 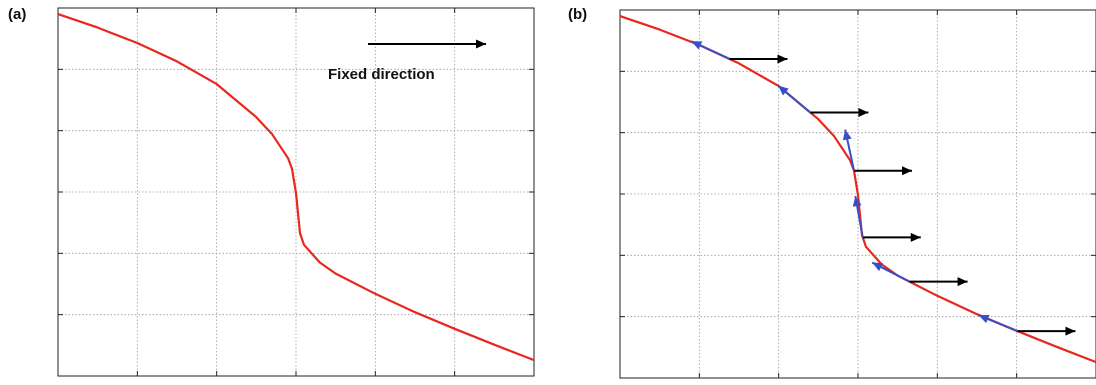 What do you see at coordinates (427, 44) in the screenshot?
I see `fixed-direction-arrow` at bounding box center [427, 44].